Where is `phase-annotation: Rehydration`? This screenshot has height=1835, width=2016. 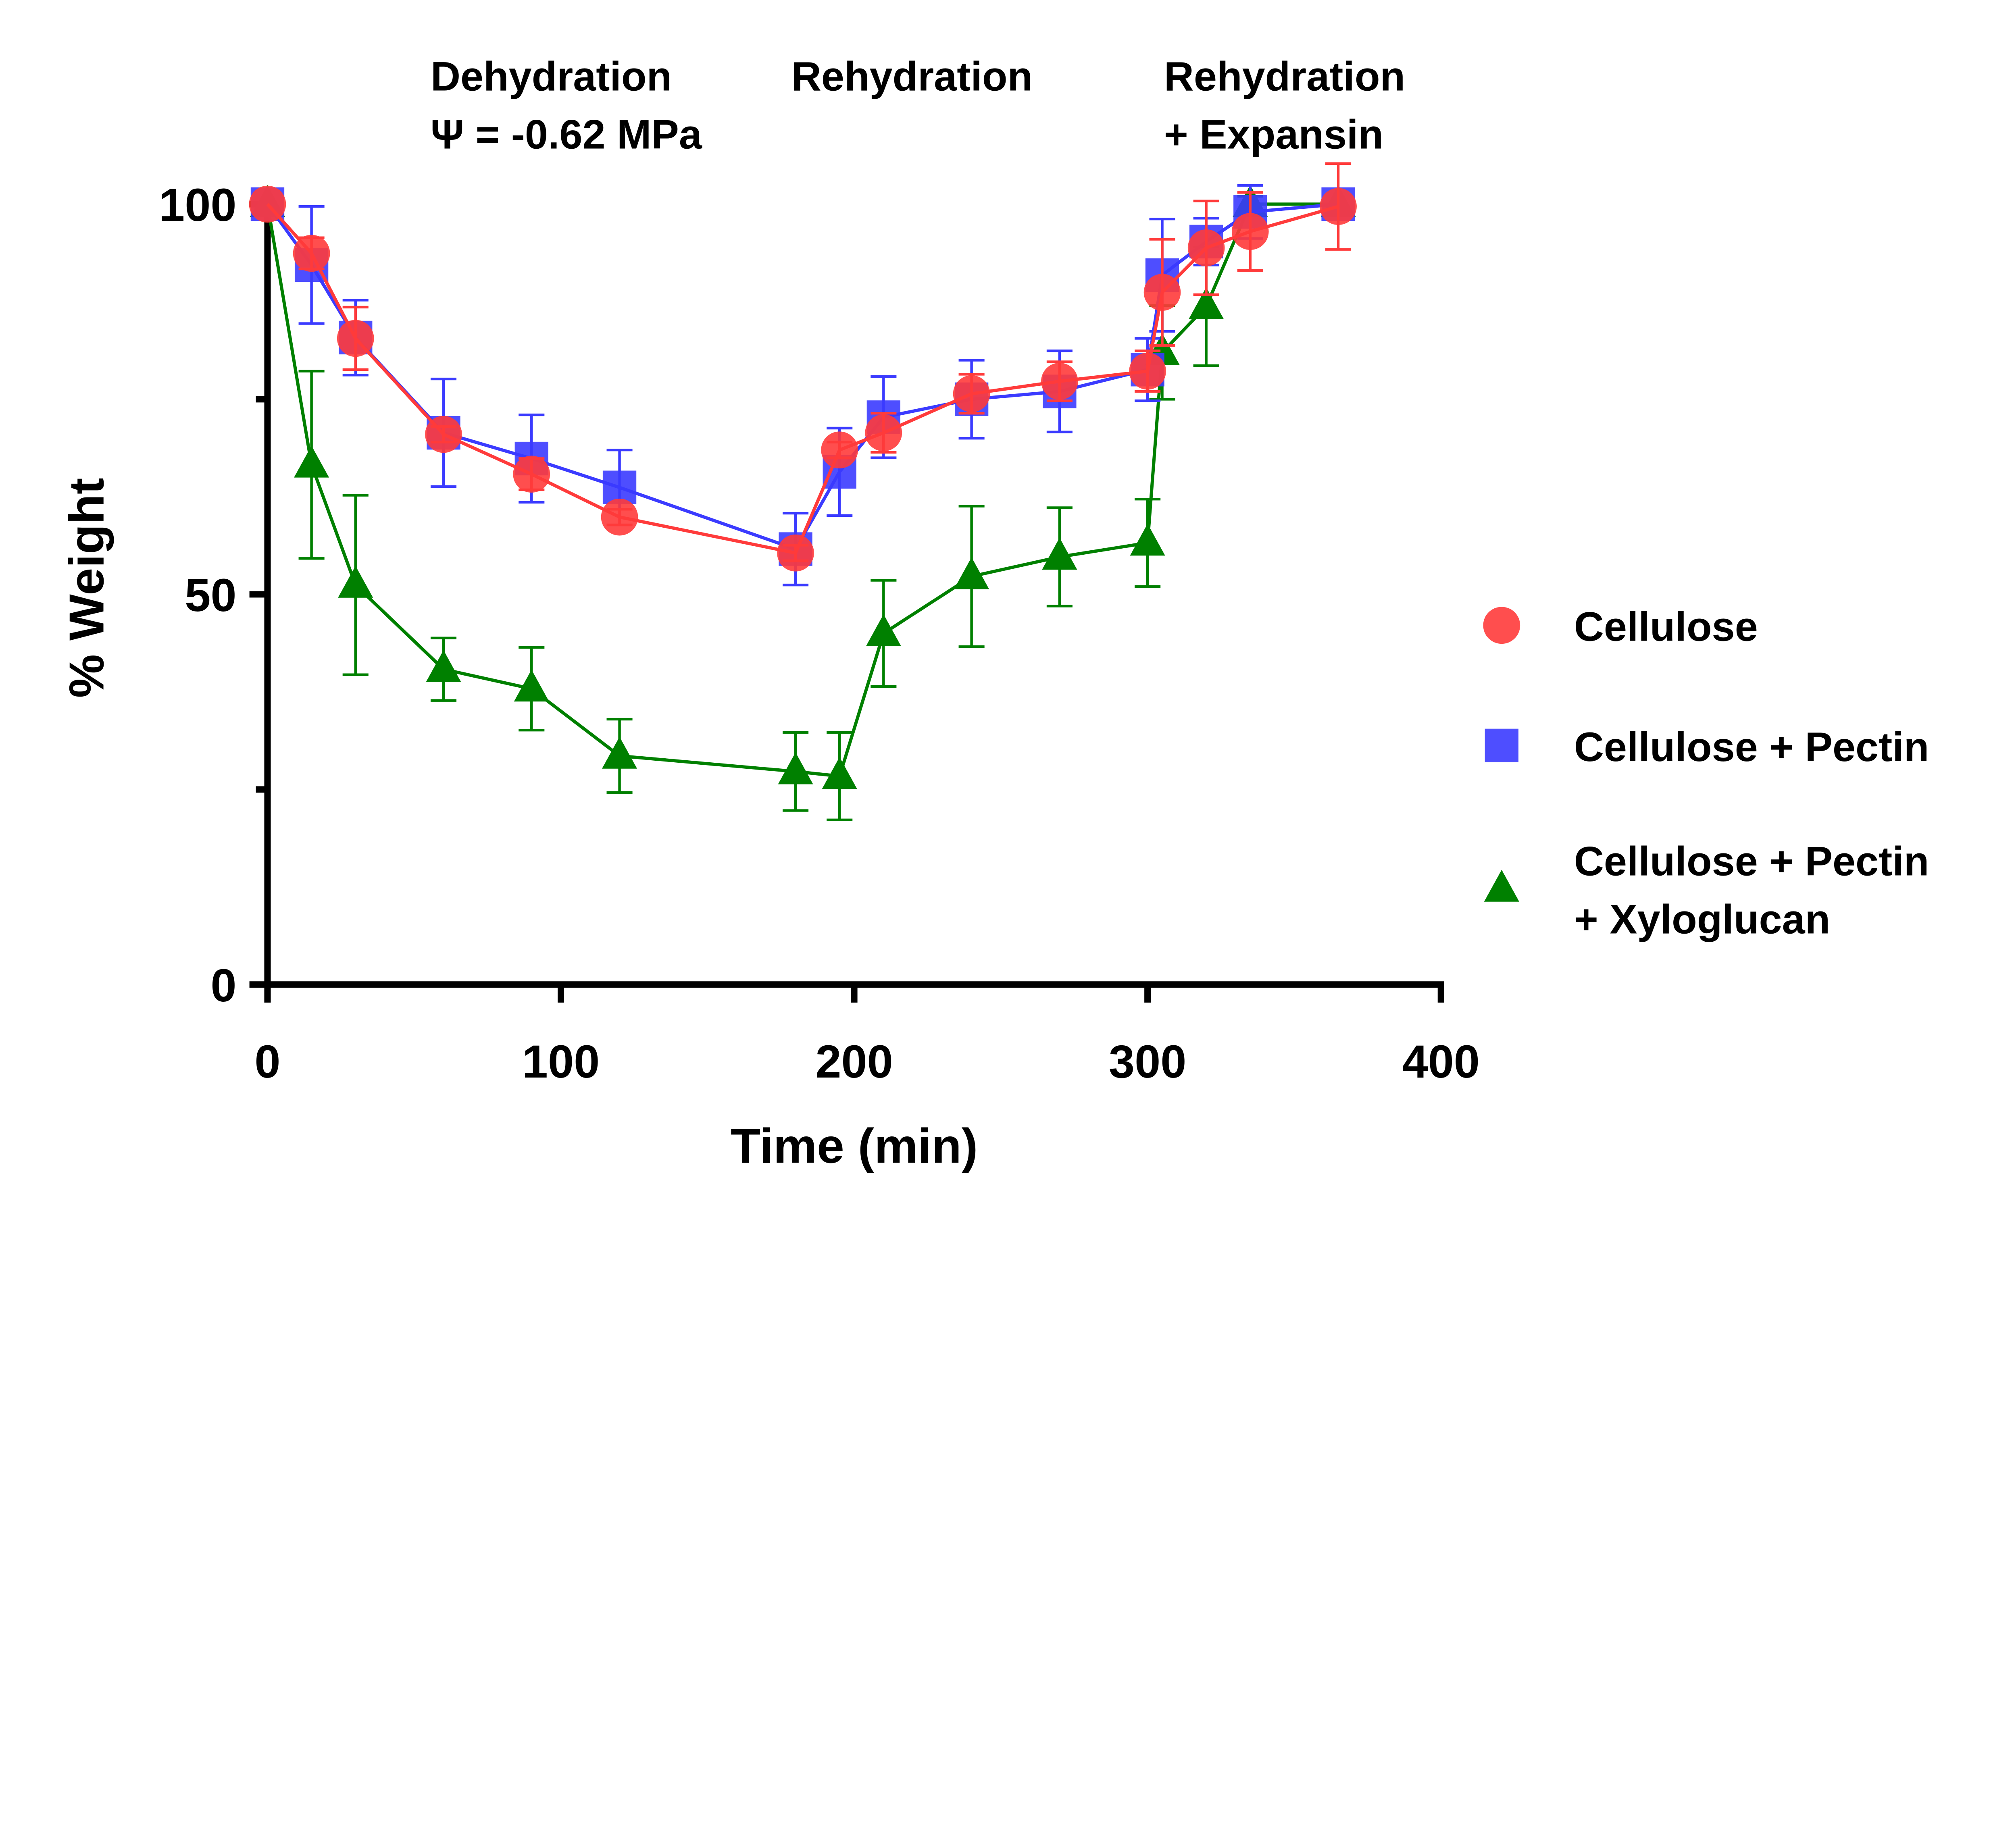 phase-annotation: Rehydration is located at coordinates (912, 76).